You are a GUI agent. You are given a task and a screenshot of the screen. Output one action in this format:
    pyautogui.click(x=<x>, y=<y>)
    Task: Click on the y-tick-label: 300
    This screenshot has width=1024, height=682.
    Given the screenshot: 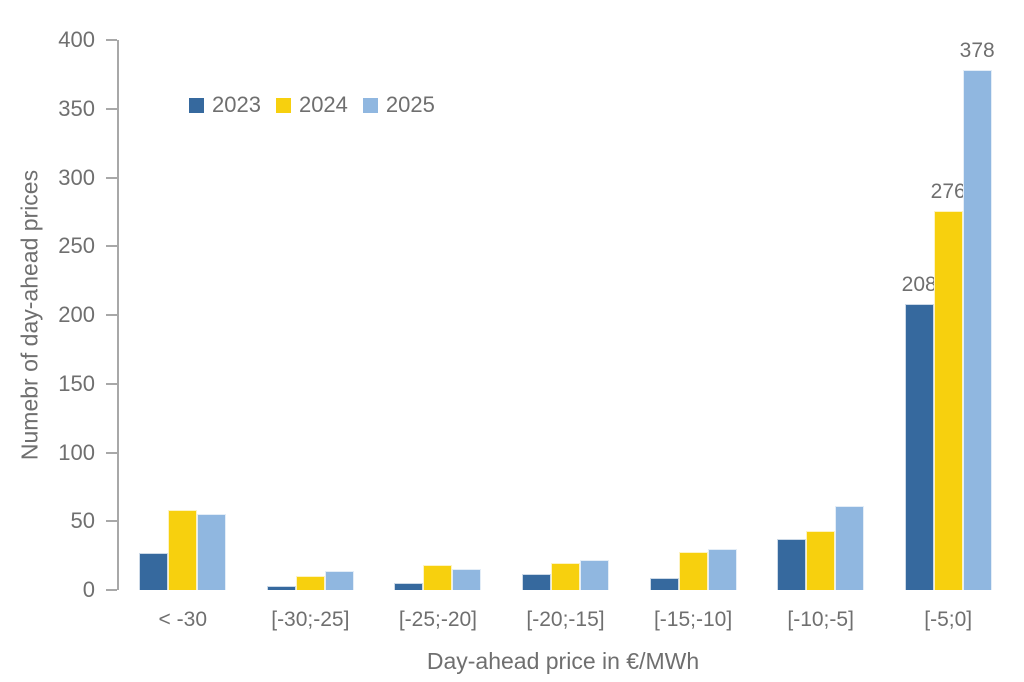 What is the action you would take?
    pyautogui.click(x=76, y=177)
    